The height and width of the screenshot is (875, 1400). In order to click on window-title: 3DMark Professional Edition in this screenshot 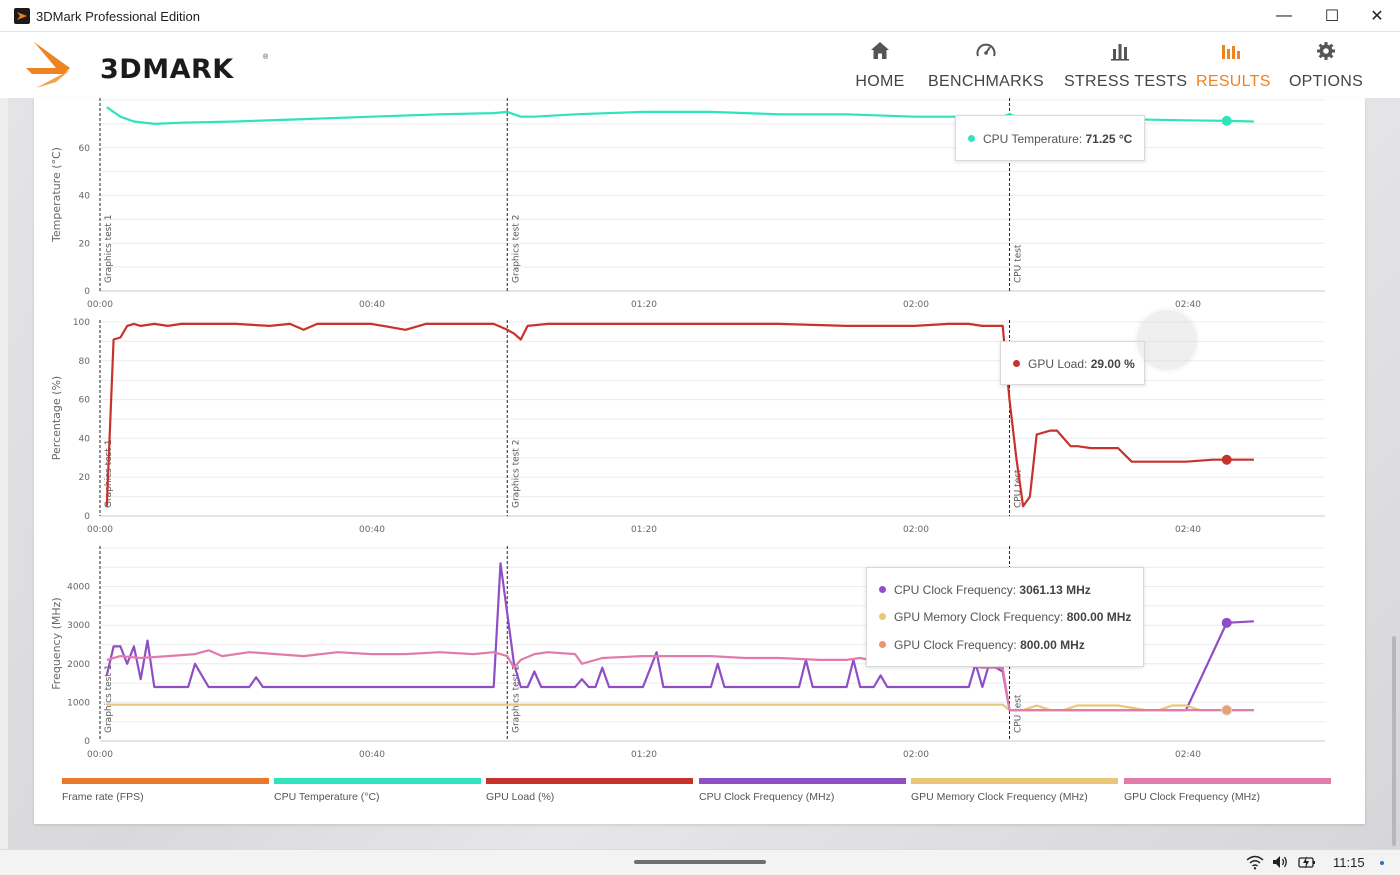, I will do `click(118, 16)`.